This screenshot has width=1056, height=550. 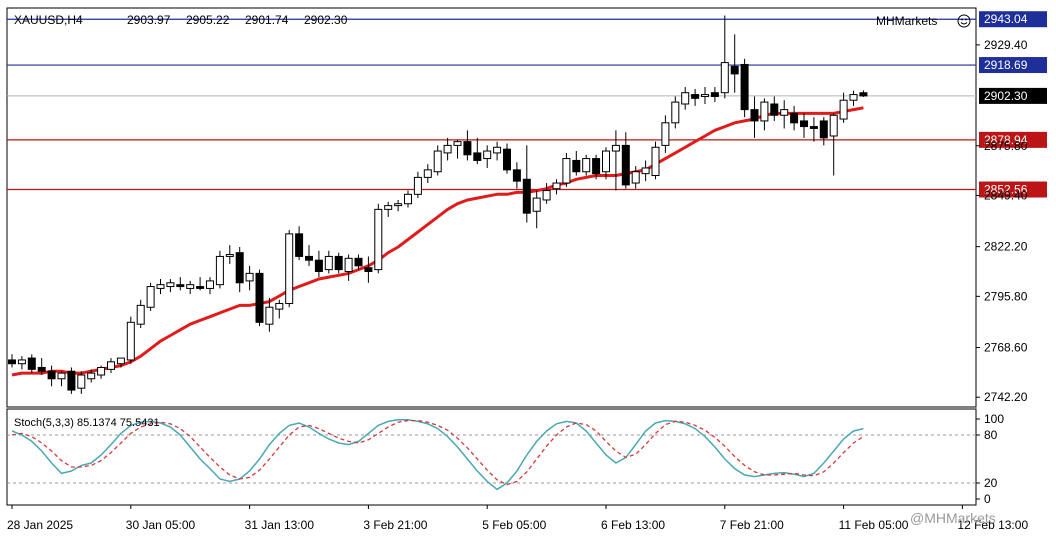 I want to click on level-label-1: 2918.69, so click(x=1006, y=65).